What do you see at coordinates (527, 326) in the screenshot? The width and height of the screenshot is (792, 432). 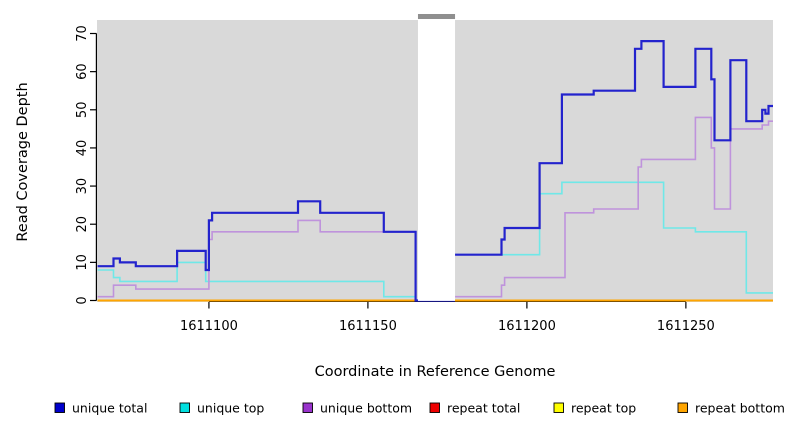 I see `x-tick-label: 1611200` at bounding box center [527, 326].